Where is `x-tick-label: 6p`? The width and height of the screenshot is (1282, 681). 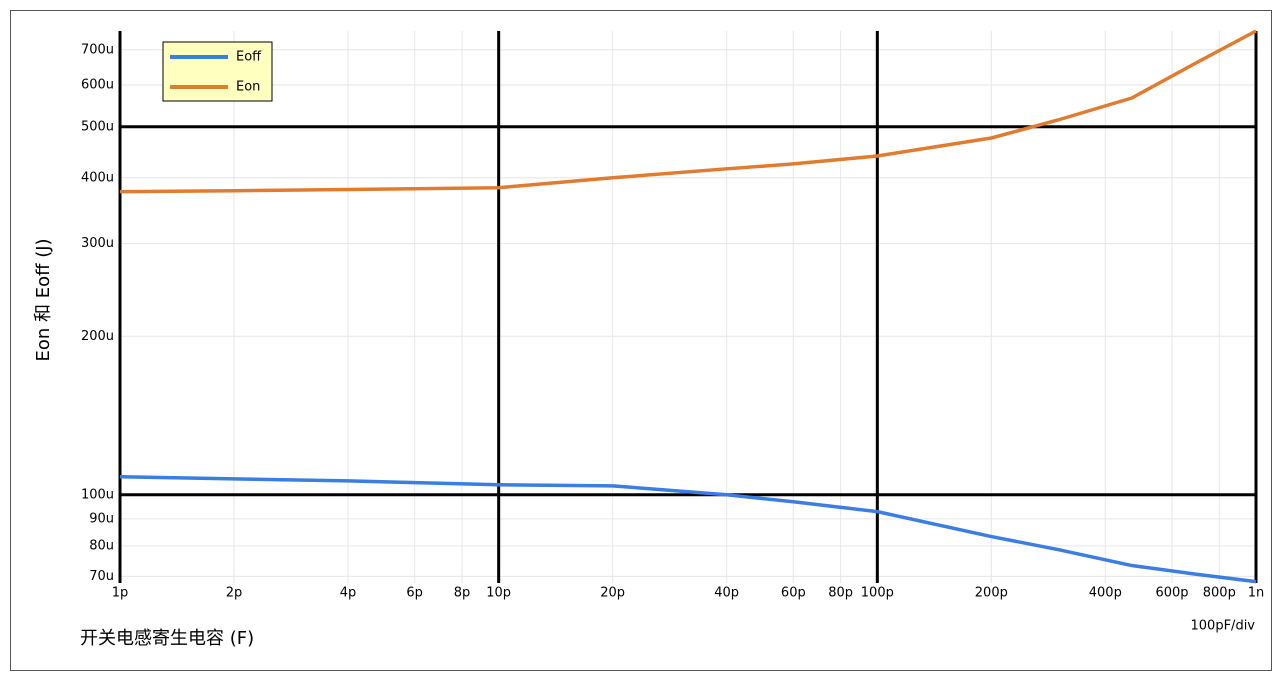 x-tick-label: 6p is located at coordinates (414, 593).